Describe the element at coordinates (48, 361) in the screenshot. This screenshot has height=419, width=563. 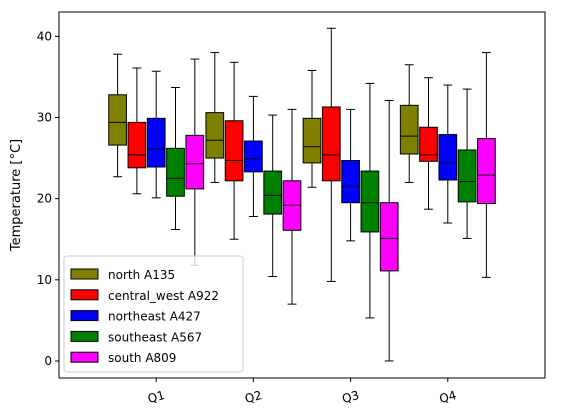
I see `y-tick-label: 0` at that location.